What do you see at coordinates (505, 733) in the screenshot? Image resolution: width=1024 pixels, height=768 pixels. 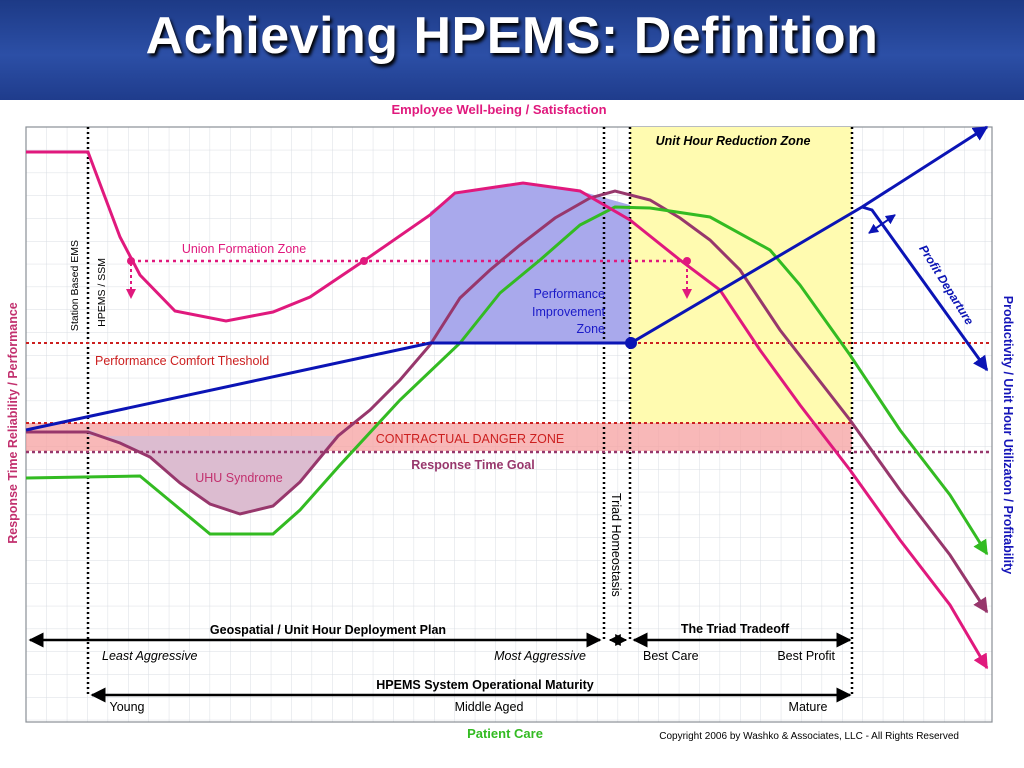 I see `bottom-axis-label: Patient Care` at bounding box center [505, 733].